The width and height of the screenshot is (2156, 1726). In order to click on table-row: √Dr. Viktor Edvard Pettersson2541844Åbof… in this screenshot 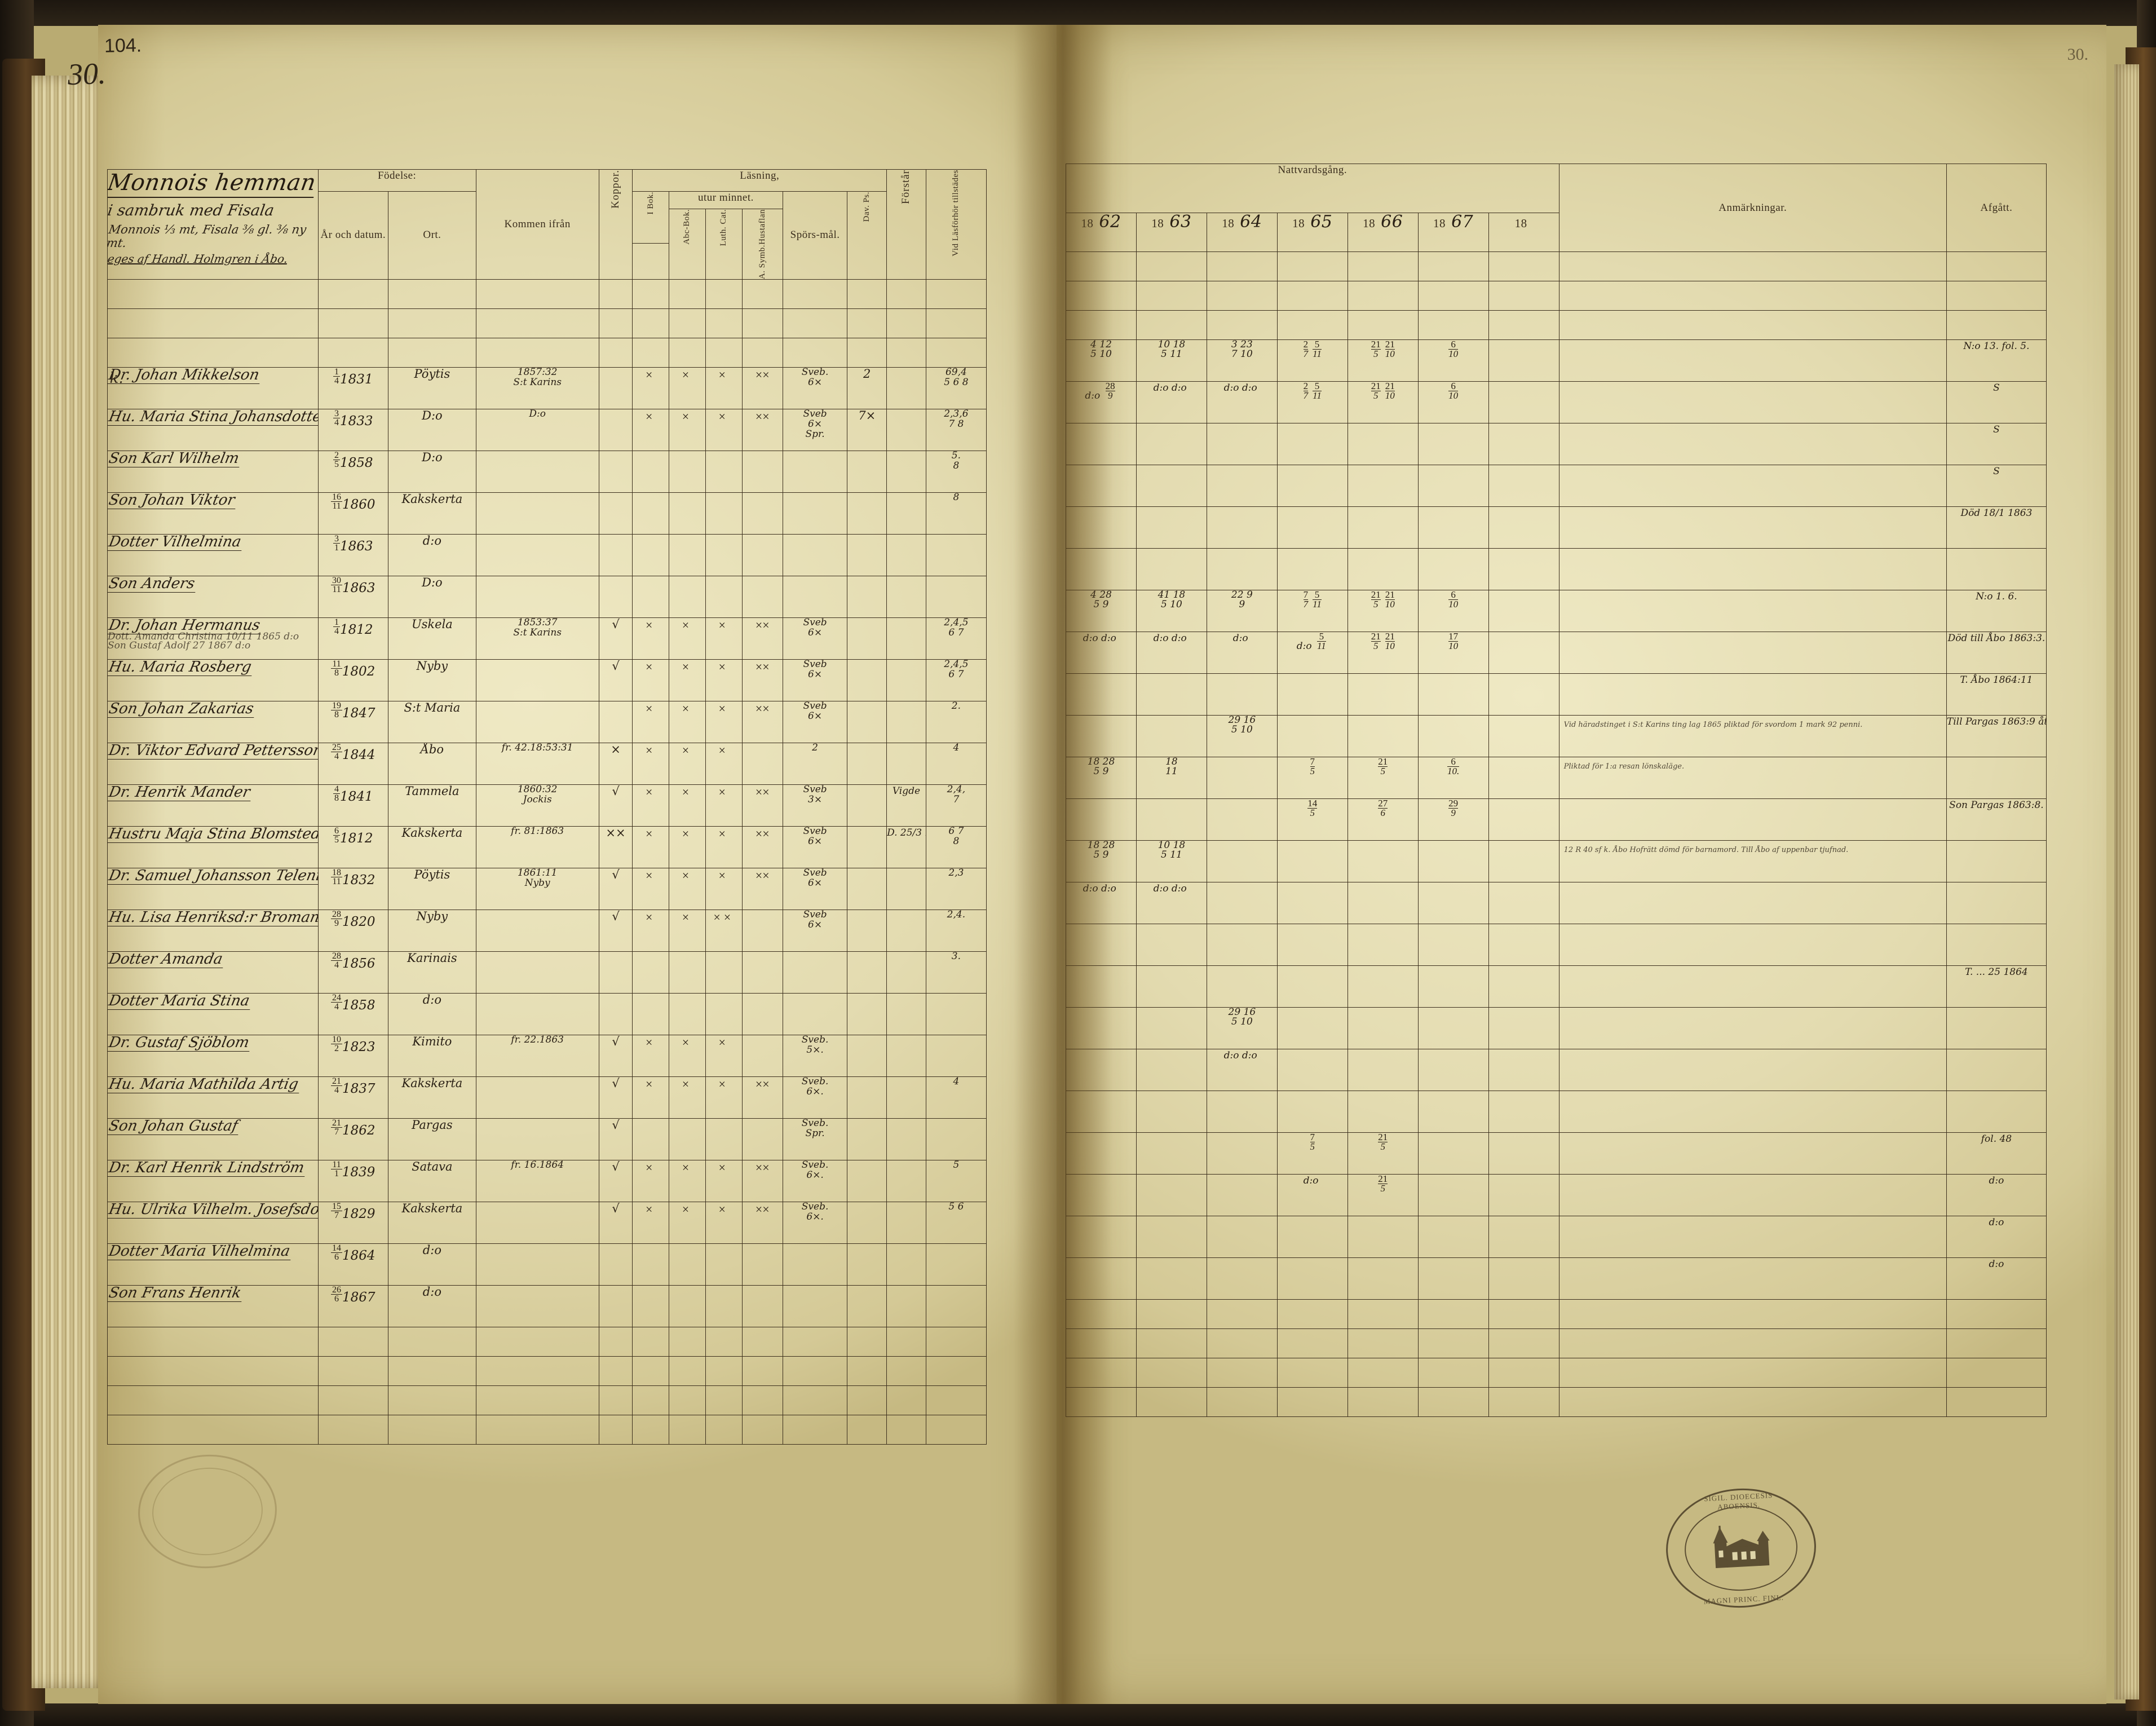, I will do `click(547, 763)`.